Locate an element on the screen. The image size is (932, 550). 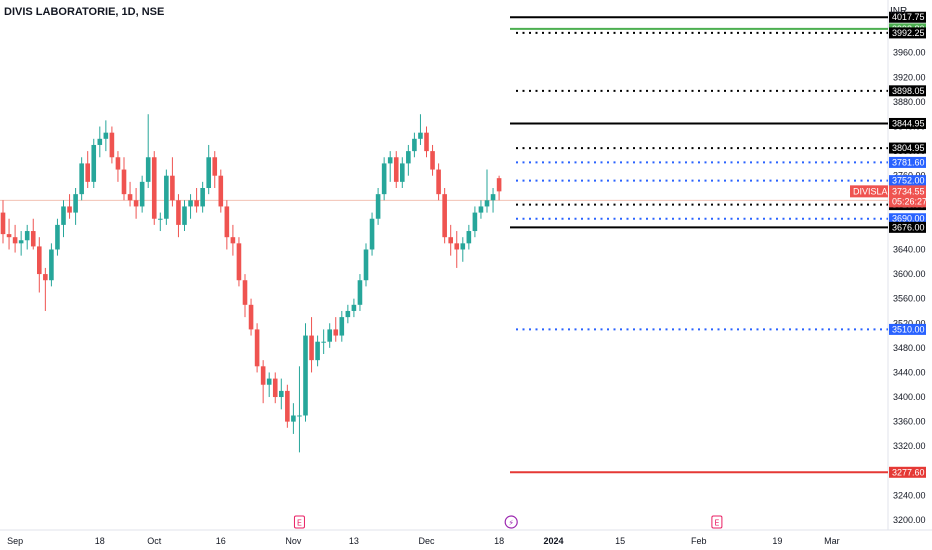
level-price-label: 3510.00 is located at coordinates (908, 329).